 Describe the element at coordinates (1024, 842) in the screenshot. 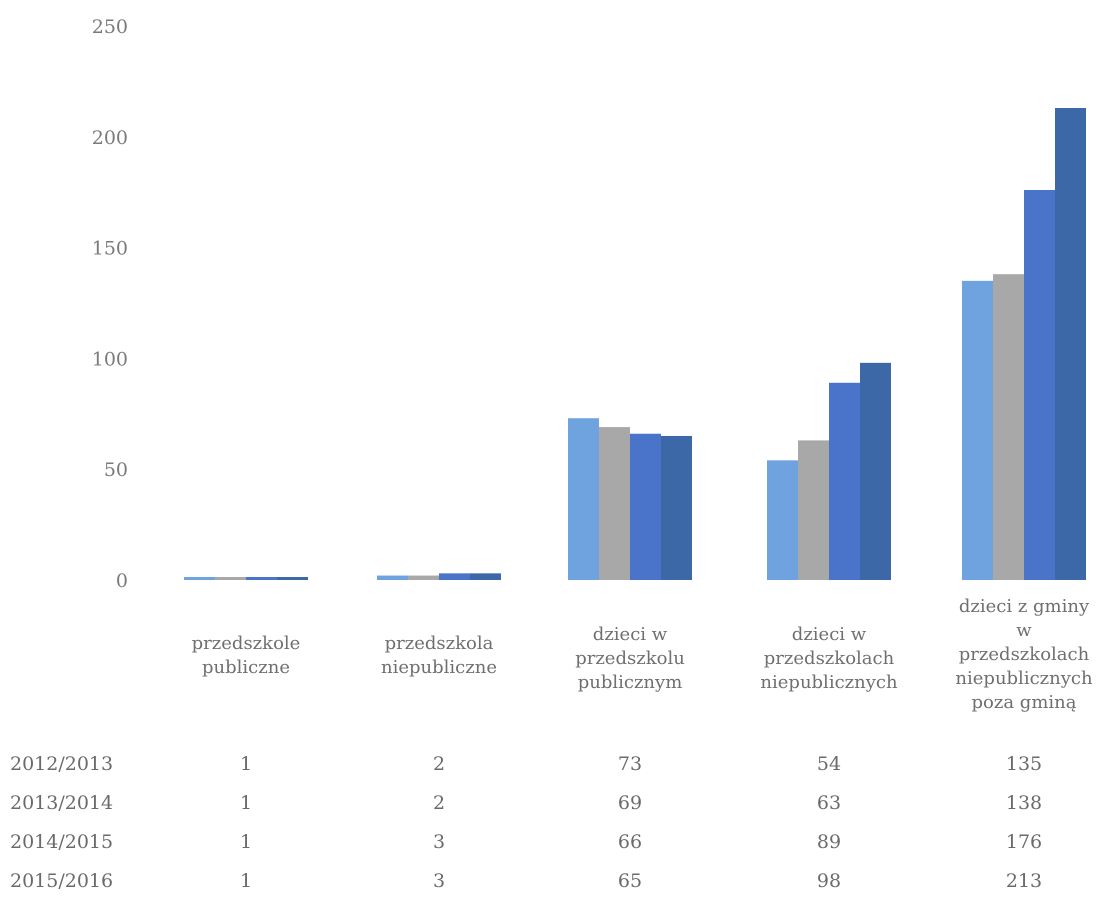

I see `data-label: 176` at that location.